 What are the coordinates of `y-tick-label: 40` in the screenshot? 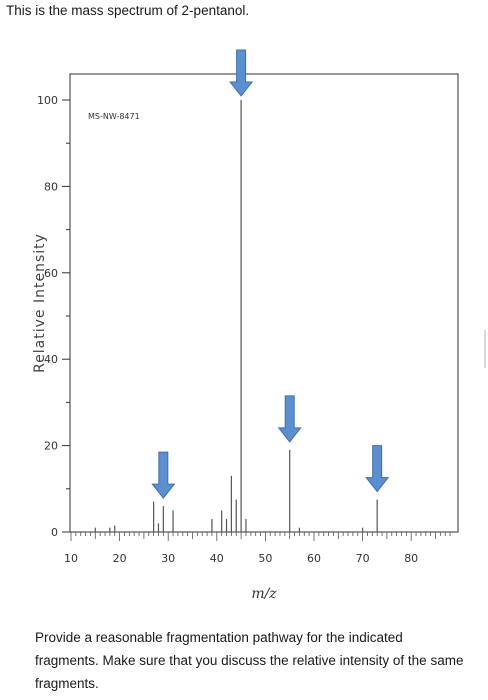 It's located at (51, 359).